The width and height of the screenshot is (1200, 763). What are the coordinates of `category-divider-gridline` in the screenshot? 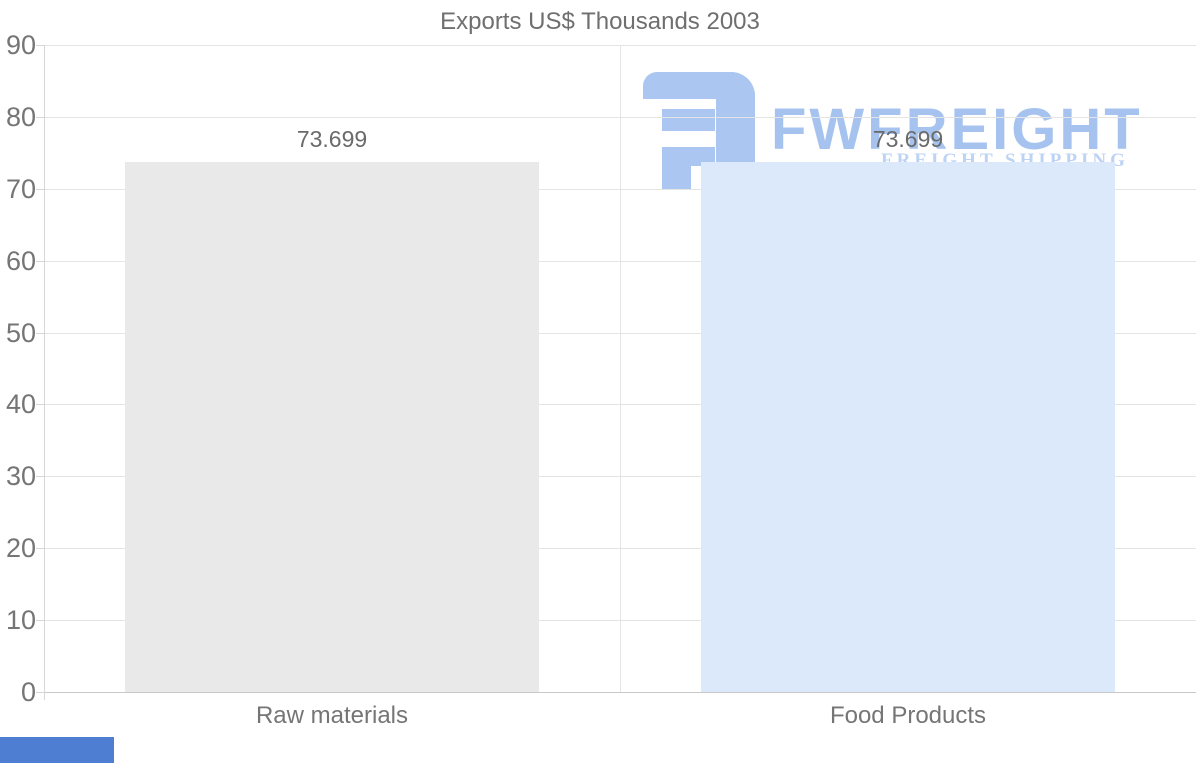 It's located at (620, 368).